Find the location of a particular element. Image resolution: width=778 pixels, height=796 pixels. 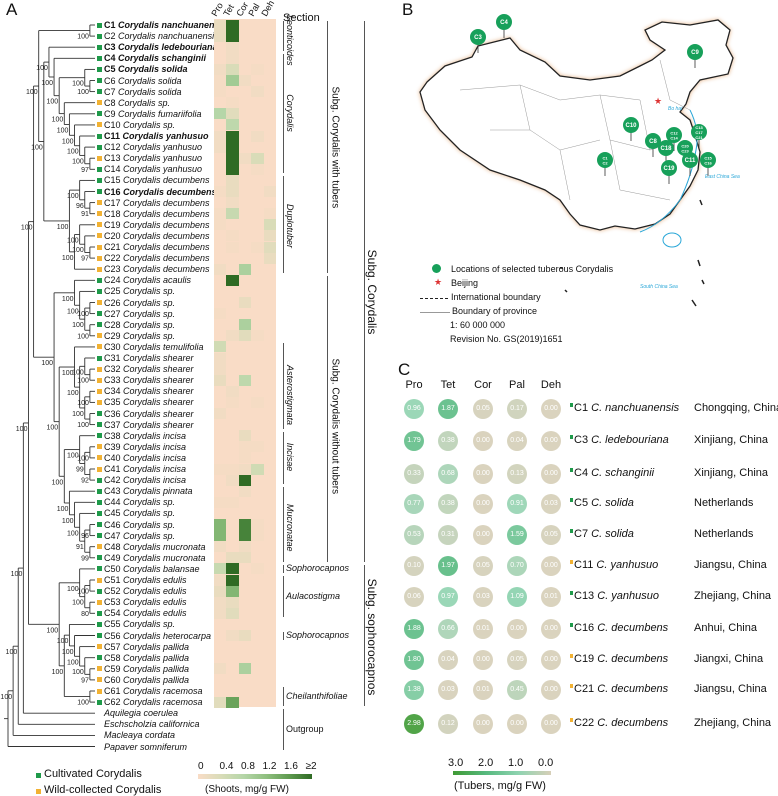

bubble-column-header: Pal is located at coordinates (517, 385).